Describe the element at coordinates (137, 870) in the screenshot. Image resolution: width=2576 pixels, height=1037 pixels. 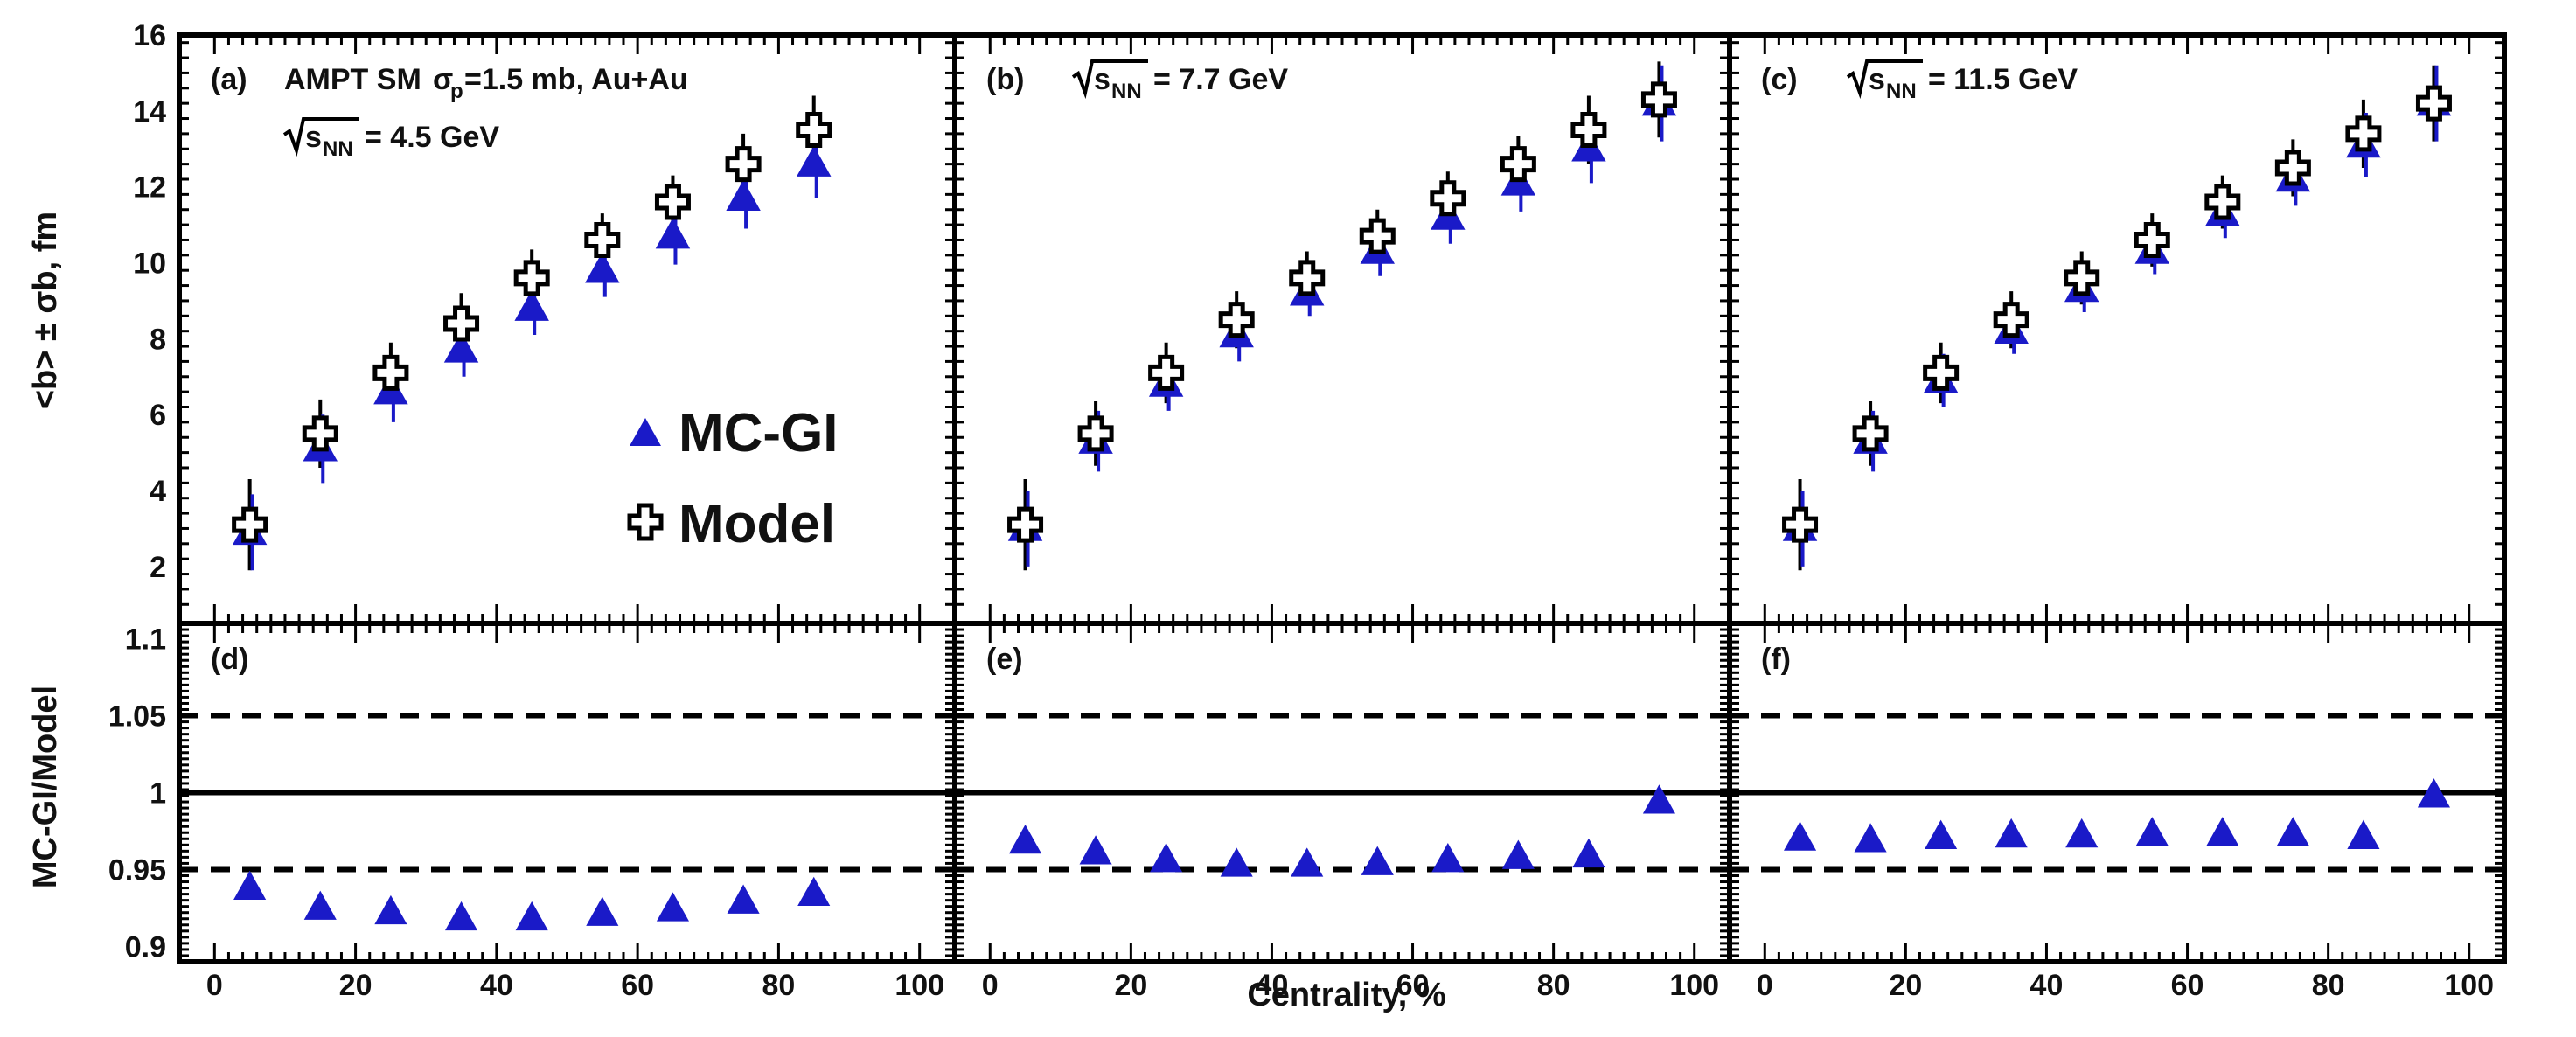
I see `y-tick-label-bottom: 0.95` at that location.